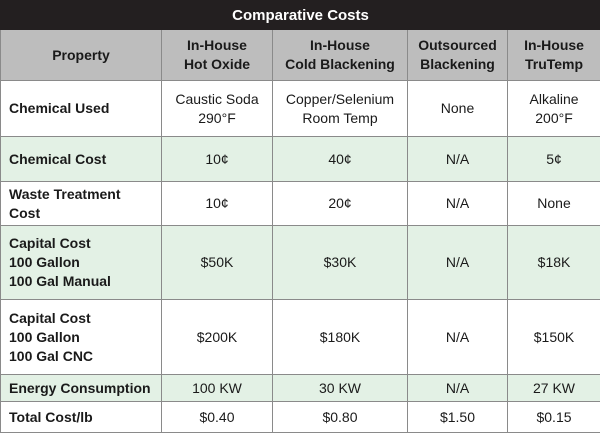  I want to click on row-label-line: Total Cost/lb, so click(51, 416).